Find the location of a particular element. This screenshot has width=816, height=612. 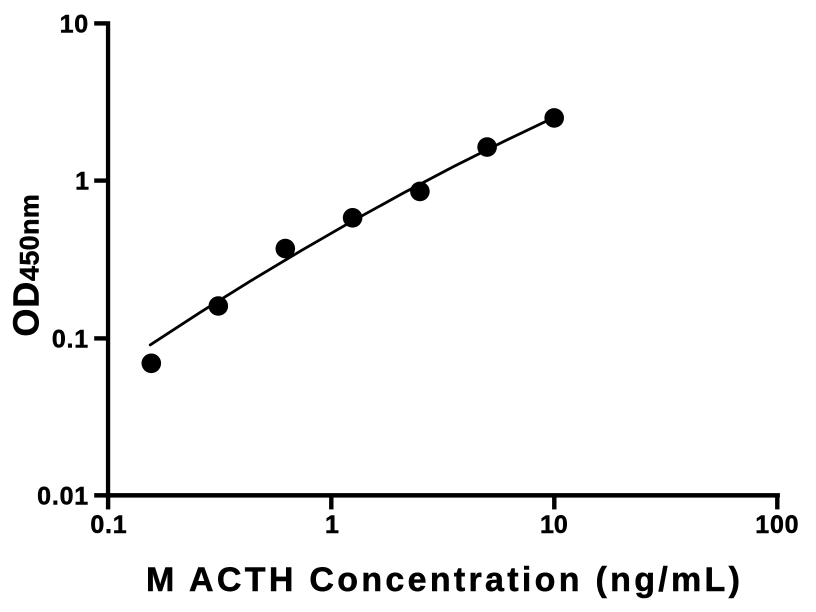

svg-text: 0.01 is located at coordinates (63, 496).